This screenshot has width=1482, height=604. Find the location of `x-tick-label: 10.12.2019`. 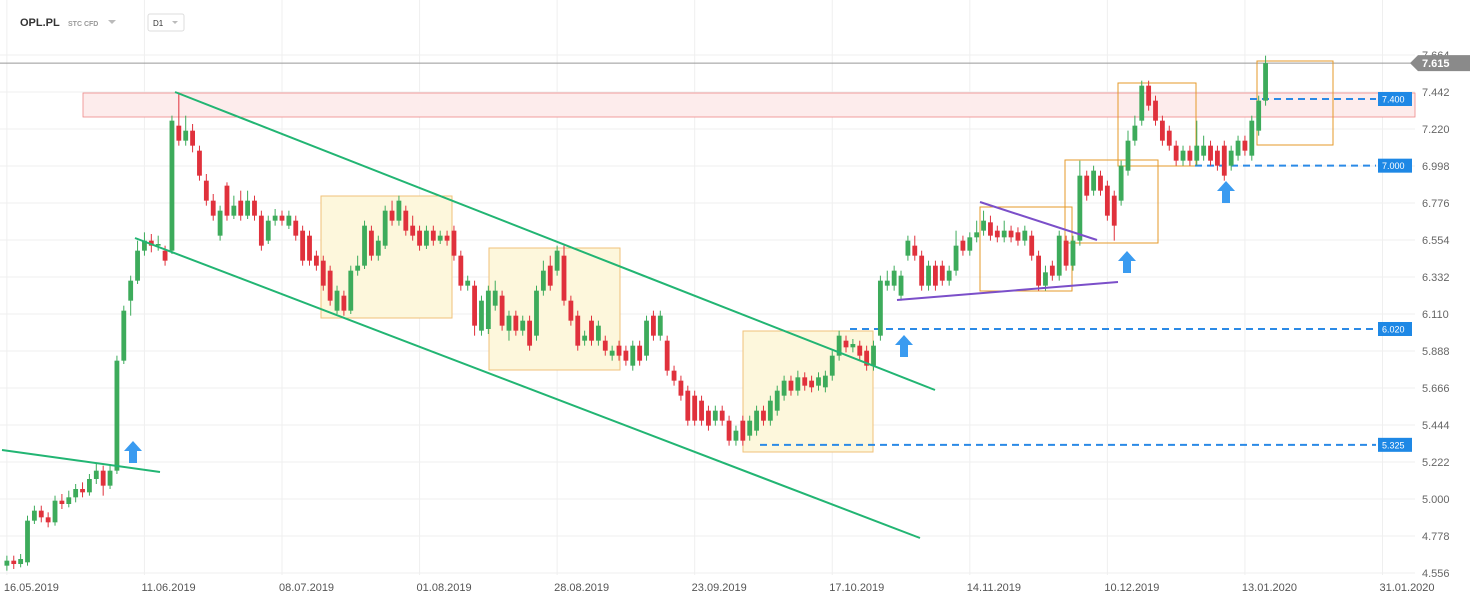

x-tick-label: 10.12.2019 is located at coordinates (1131, 588).